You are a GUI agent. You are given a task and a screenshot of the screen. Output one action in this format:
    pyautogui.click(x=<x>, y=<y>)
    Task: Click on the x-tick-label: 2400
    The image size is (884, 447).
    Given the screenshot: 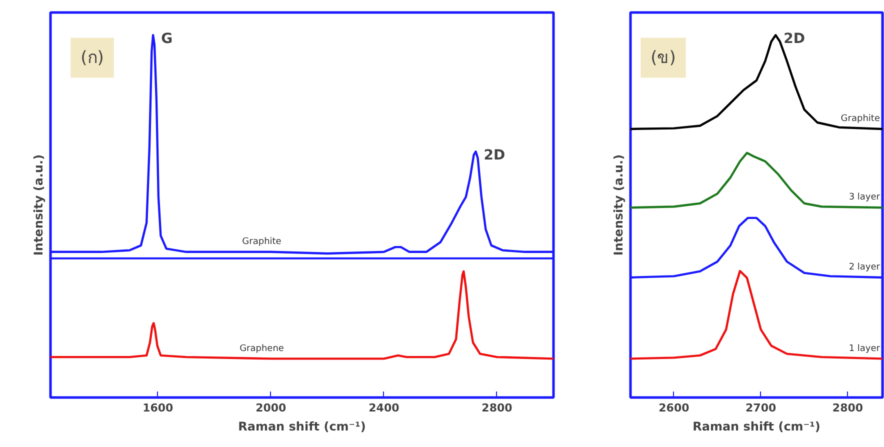 What is the action you would take?
    pyautogui.click(x=384, y=408)
    